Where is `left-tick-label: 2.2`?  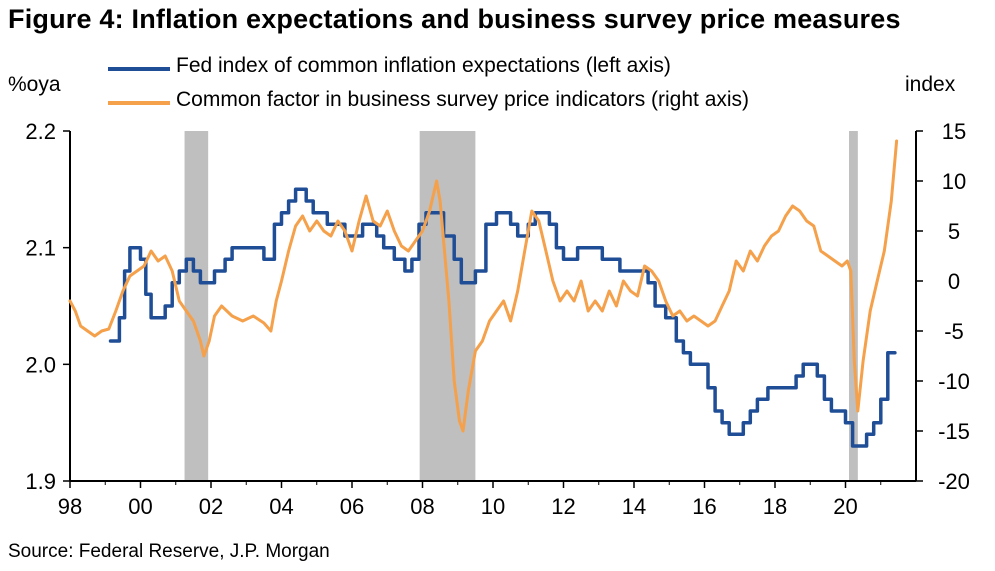
left-tick-label: 2.2 is located at coordinates (40, 131).